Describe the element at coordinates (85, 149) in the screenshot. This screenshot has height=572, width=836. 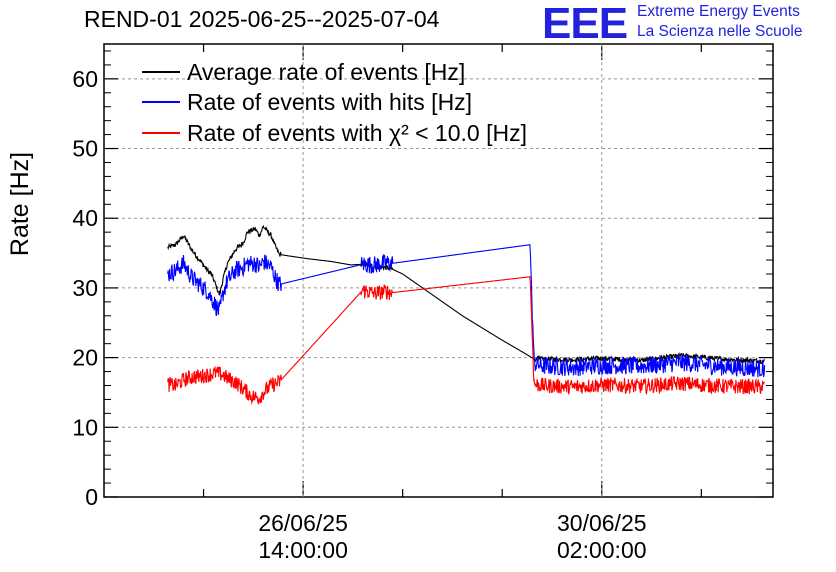
I see `y-tick-label: 50` at that location.